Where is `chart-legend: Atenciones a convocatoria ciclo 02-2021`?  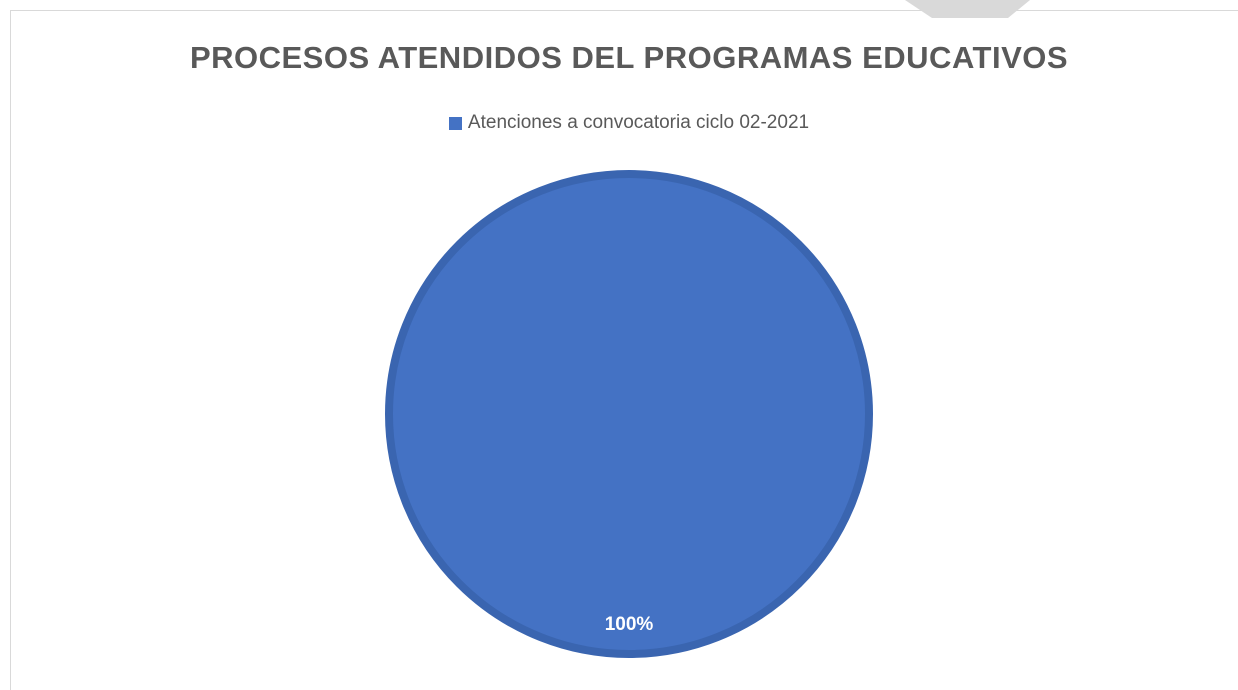 chart-legend: Atenciones a convocatoria ciclo 02-2021 is located at coordinates (619, 124).